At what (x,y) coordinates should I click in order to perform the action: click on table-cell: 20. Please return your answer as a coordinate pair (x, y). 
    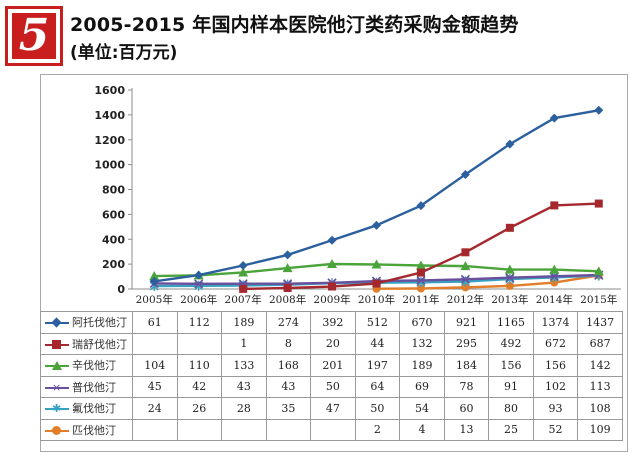
    Looking at the image, I should click on (333, 343).